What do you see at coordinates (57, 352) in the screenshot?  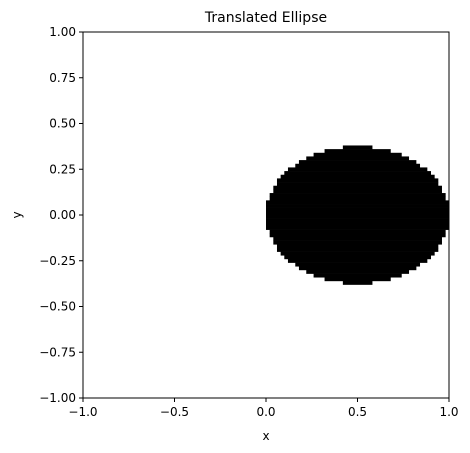 I see `y-tick-label: −0.75` at bounding box center [57, 352].